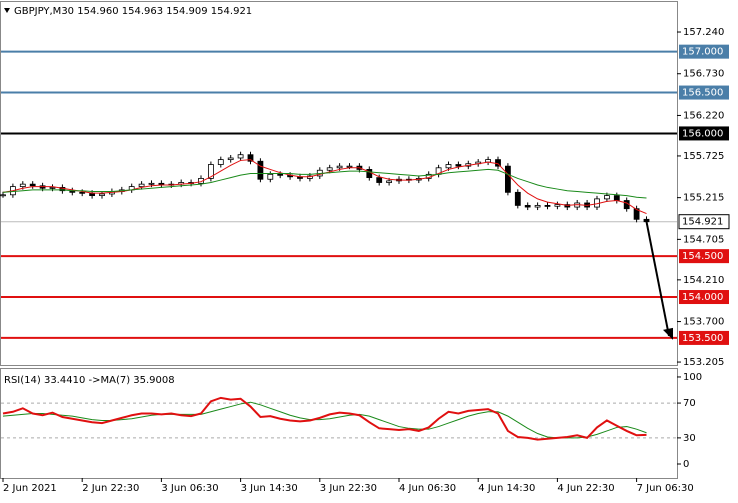  Describe the element at coordinates (703, 239) in the screenshot. I see `y-tick-label: 154.705` at that location.